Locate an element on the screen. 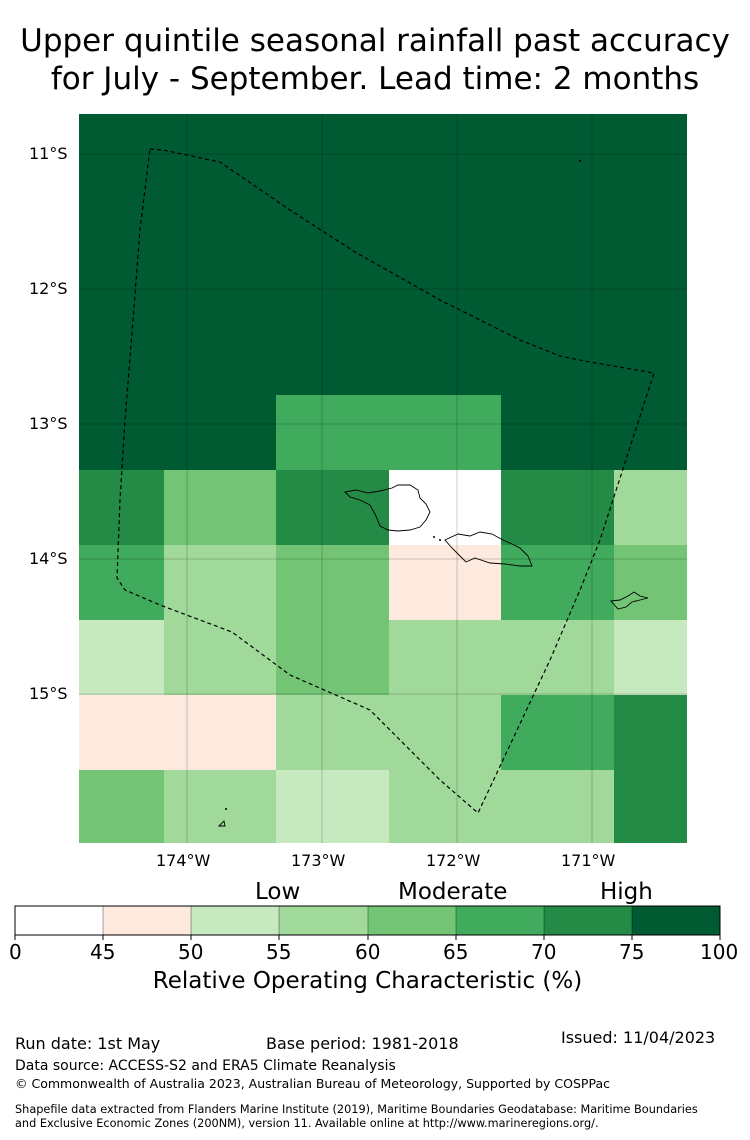 This screenshot has width=750, height=1140. lon-label-172w: 172°W is located at coordinates (453, 860).